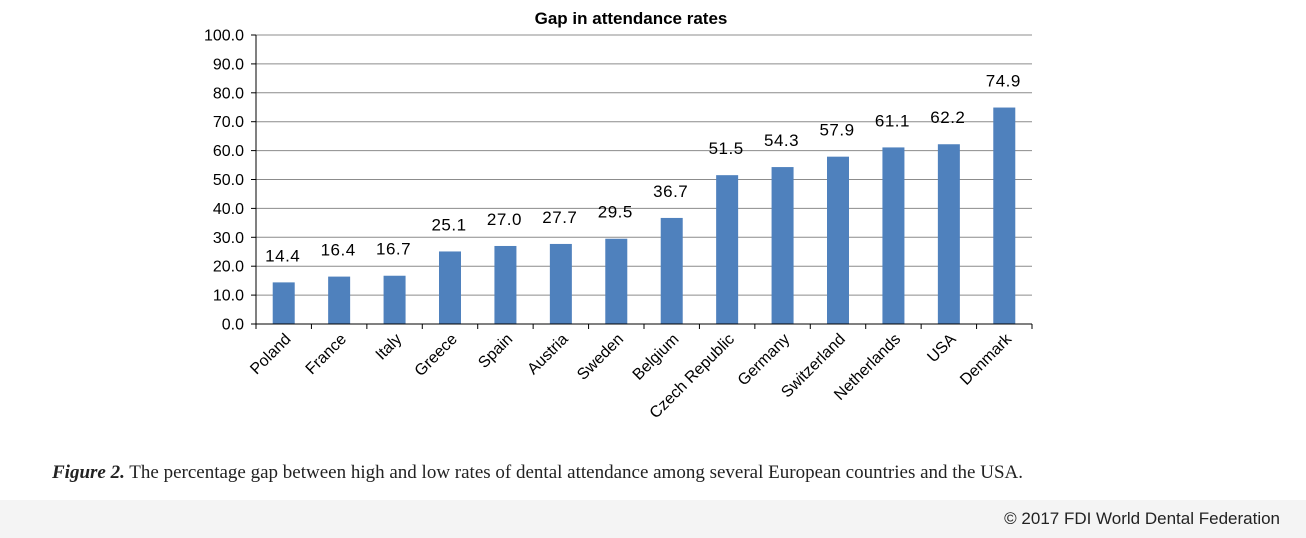 The image size is (1306, 538). Describe the element at coordinates (671, 270) in the screenshot. I see `bar-belgium` at that location.